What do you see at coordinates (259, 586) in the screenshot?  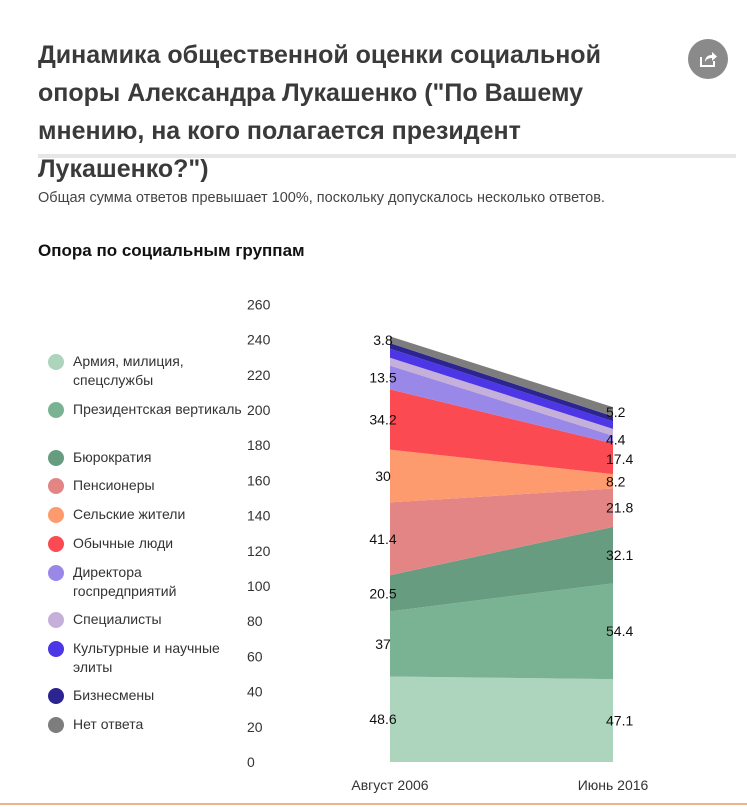 I see `y-tick-label: 100` at bounding box center [259, 586].